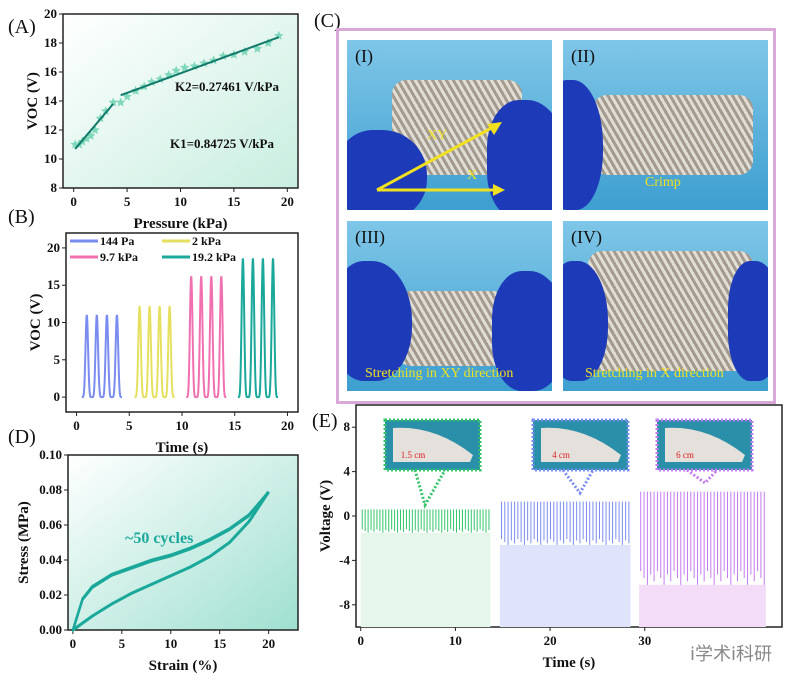 The image size is (800, 682). What do you see at coordinates (227, 86) in the screenshot?
I see `fit-label-k2: K2=0.27461 V/kPa` at bounding box center [227, 86].